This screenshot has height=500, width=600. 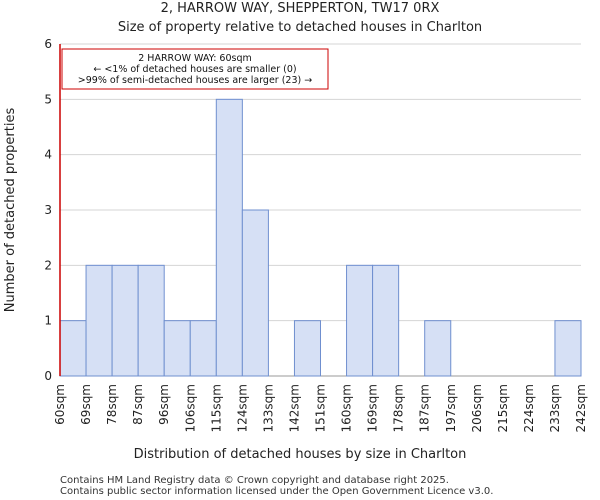 What do you see at coordinates (425, 408) in the screenshot?
I see `x-tick-label: 187sqm` at bounding box center [425, 408].